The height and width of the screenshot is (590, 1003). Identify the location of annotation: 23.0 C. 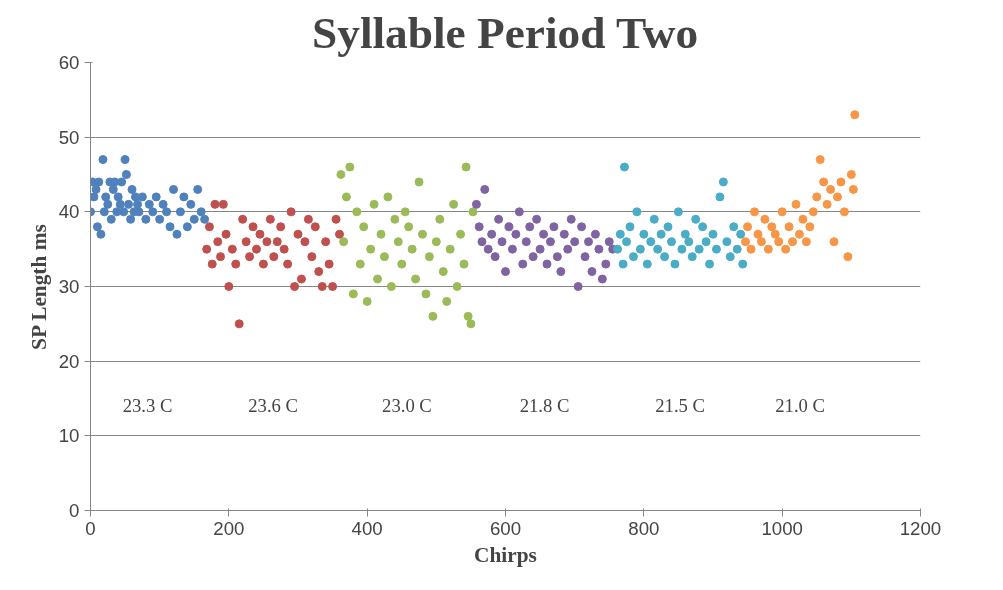
(407, 405).